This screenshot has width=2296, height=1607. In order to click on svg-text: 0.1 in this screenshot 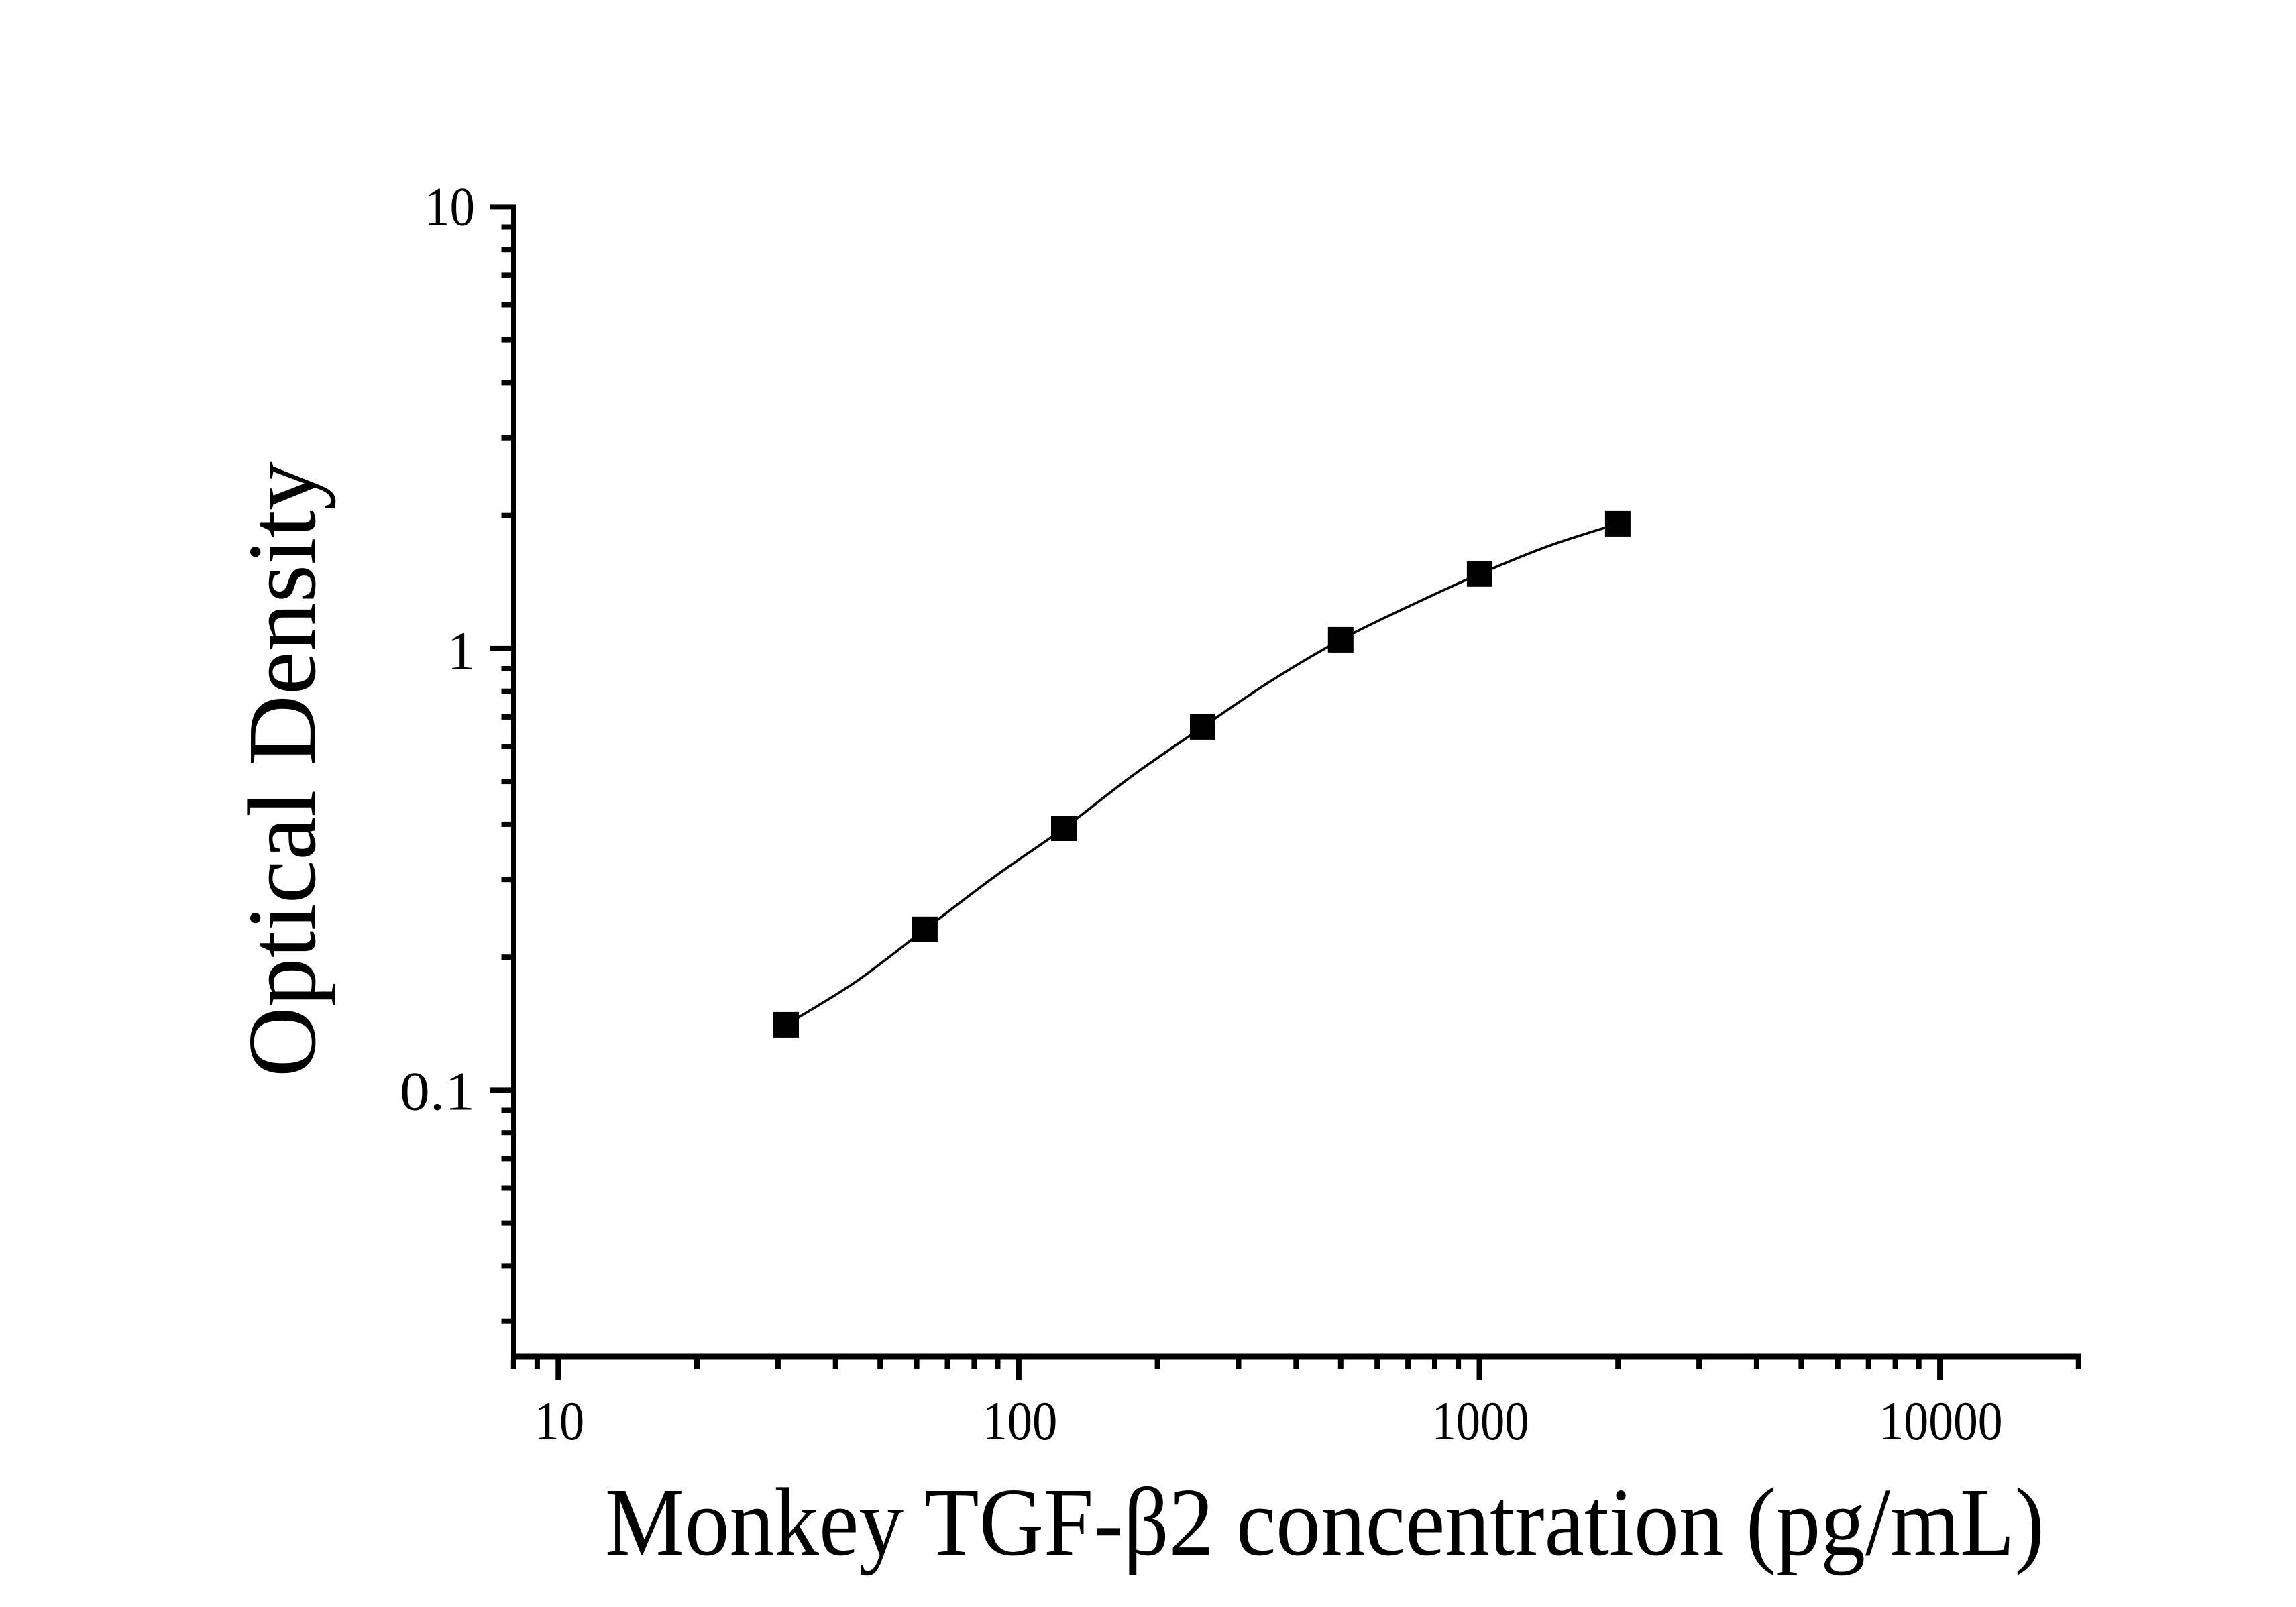, I will do `click(437, 1091)`.